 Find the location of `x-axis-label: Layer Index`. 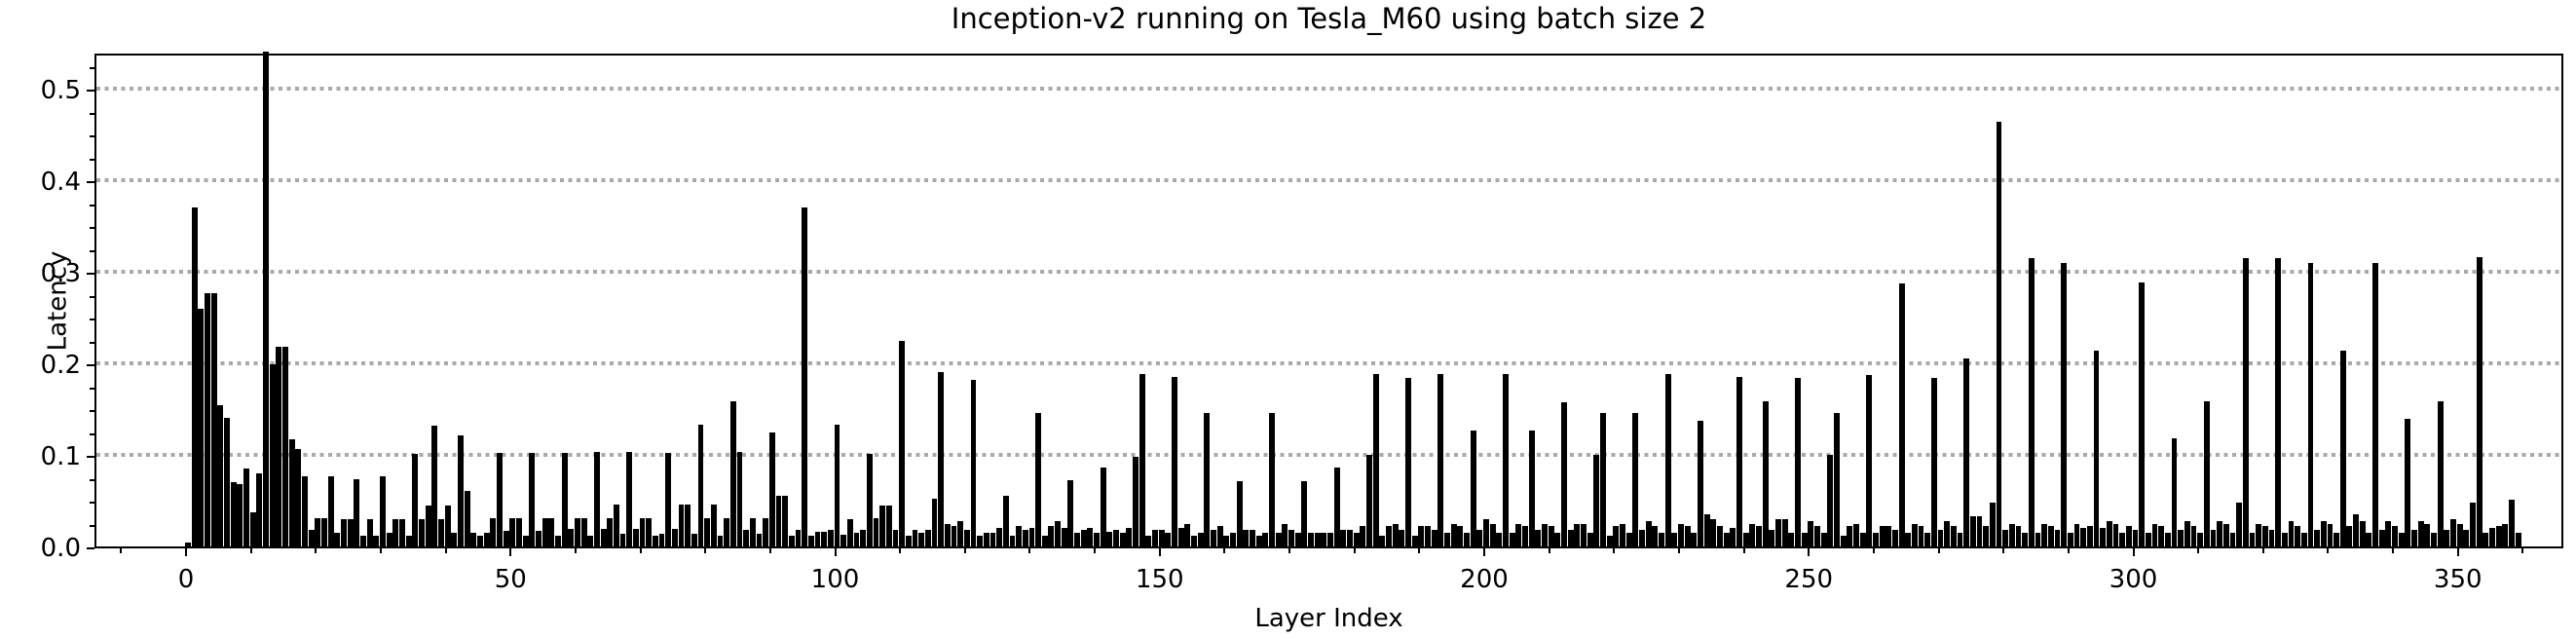

x-axis-label: Layer Index is located at coordinates (1328, 619).